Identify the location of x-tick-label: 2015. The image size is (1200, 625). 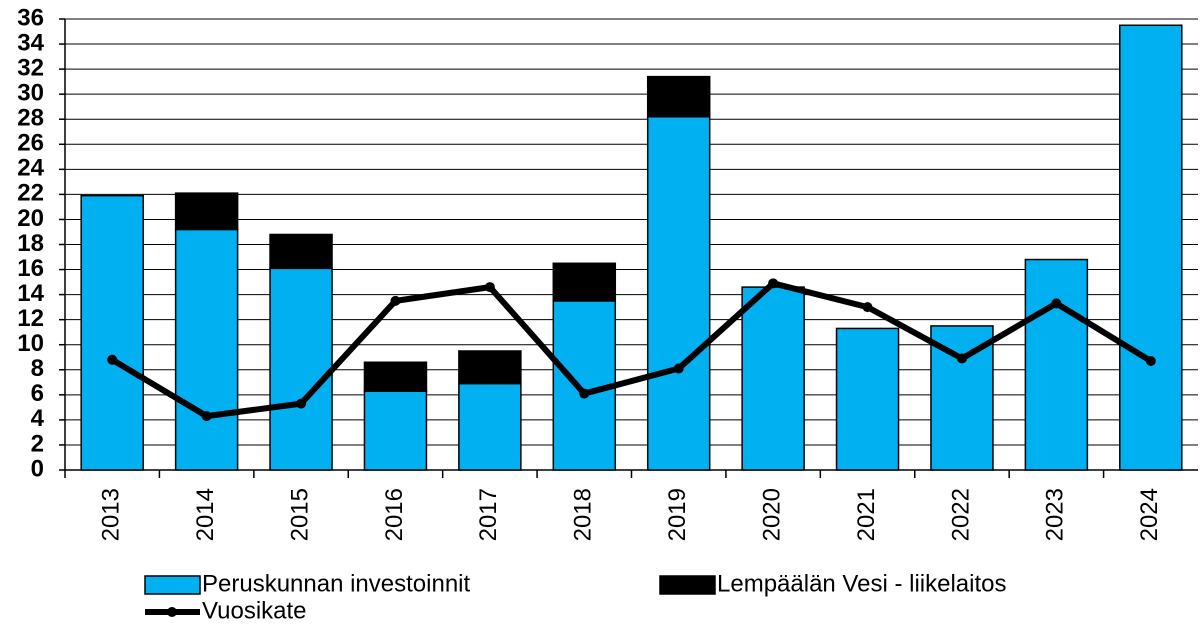
(299, 514).